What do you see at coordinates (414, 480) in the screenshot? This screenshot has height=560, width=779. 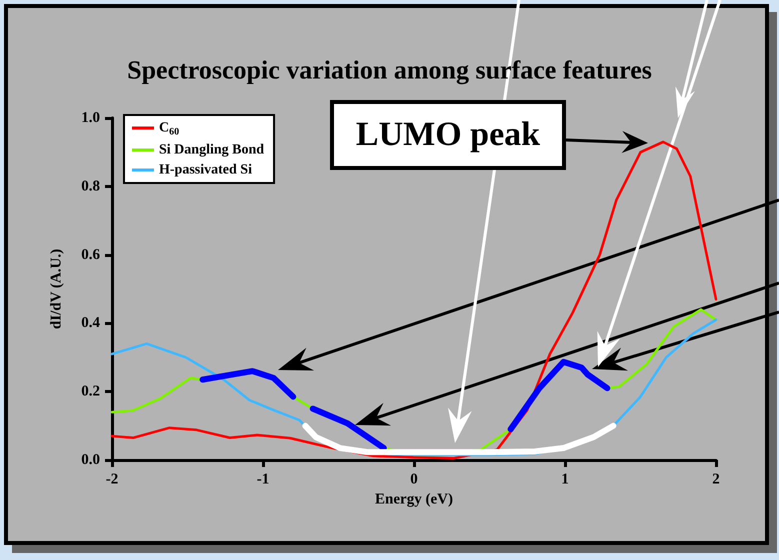 I see `x-tick-label: 0` at bounding box center [414, 480].